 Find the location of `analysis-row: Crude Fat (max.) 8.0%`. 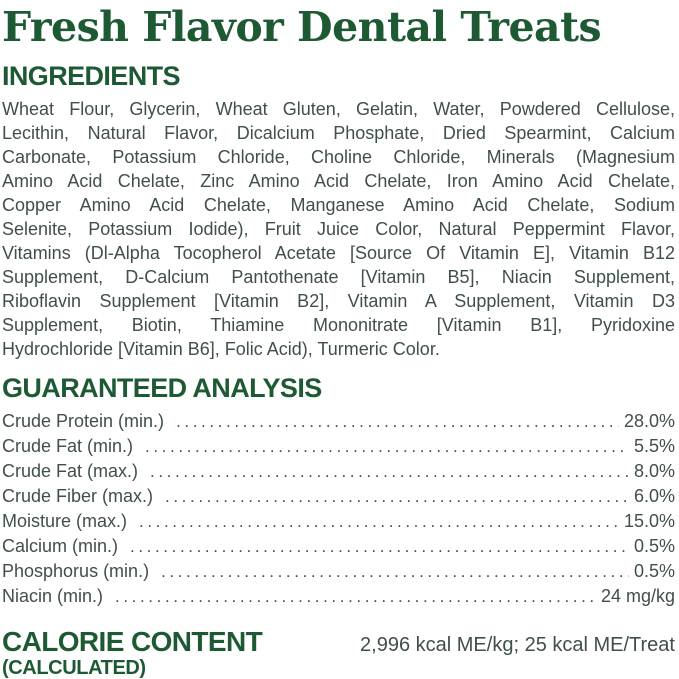

analysis-row: Crude Fat (max.) 8.0% is located at coordinates (338, 471).